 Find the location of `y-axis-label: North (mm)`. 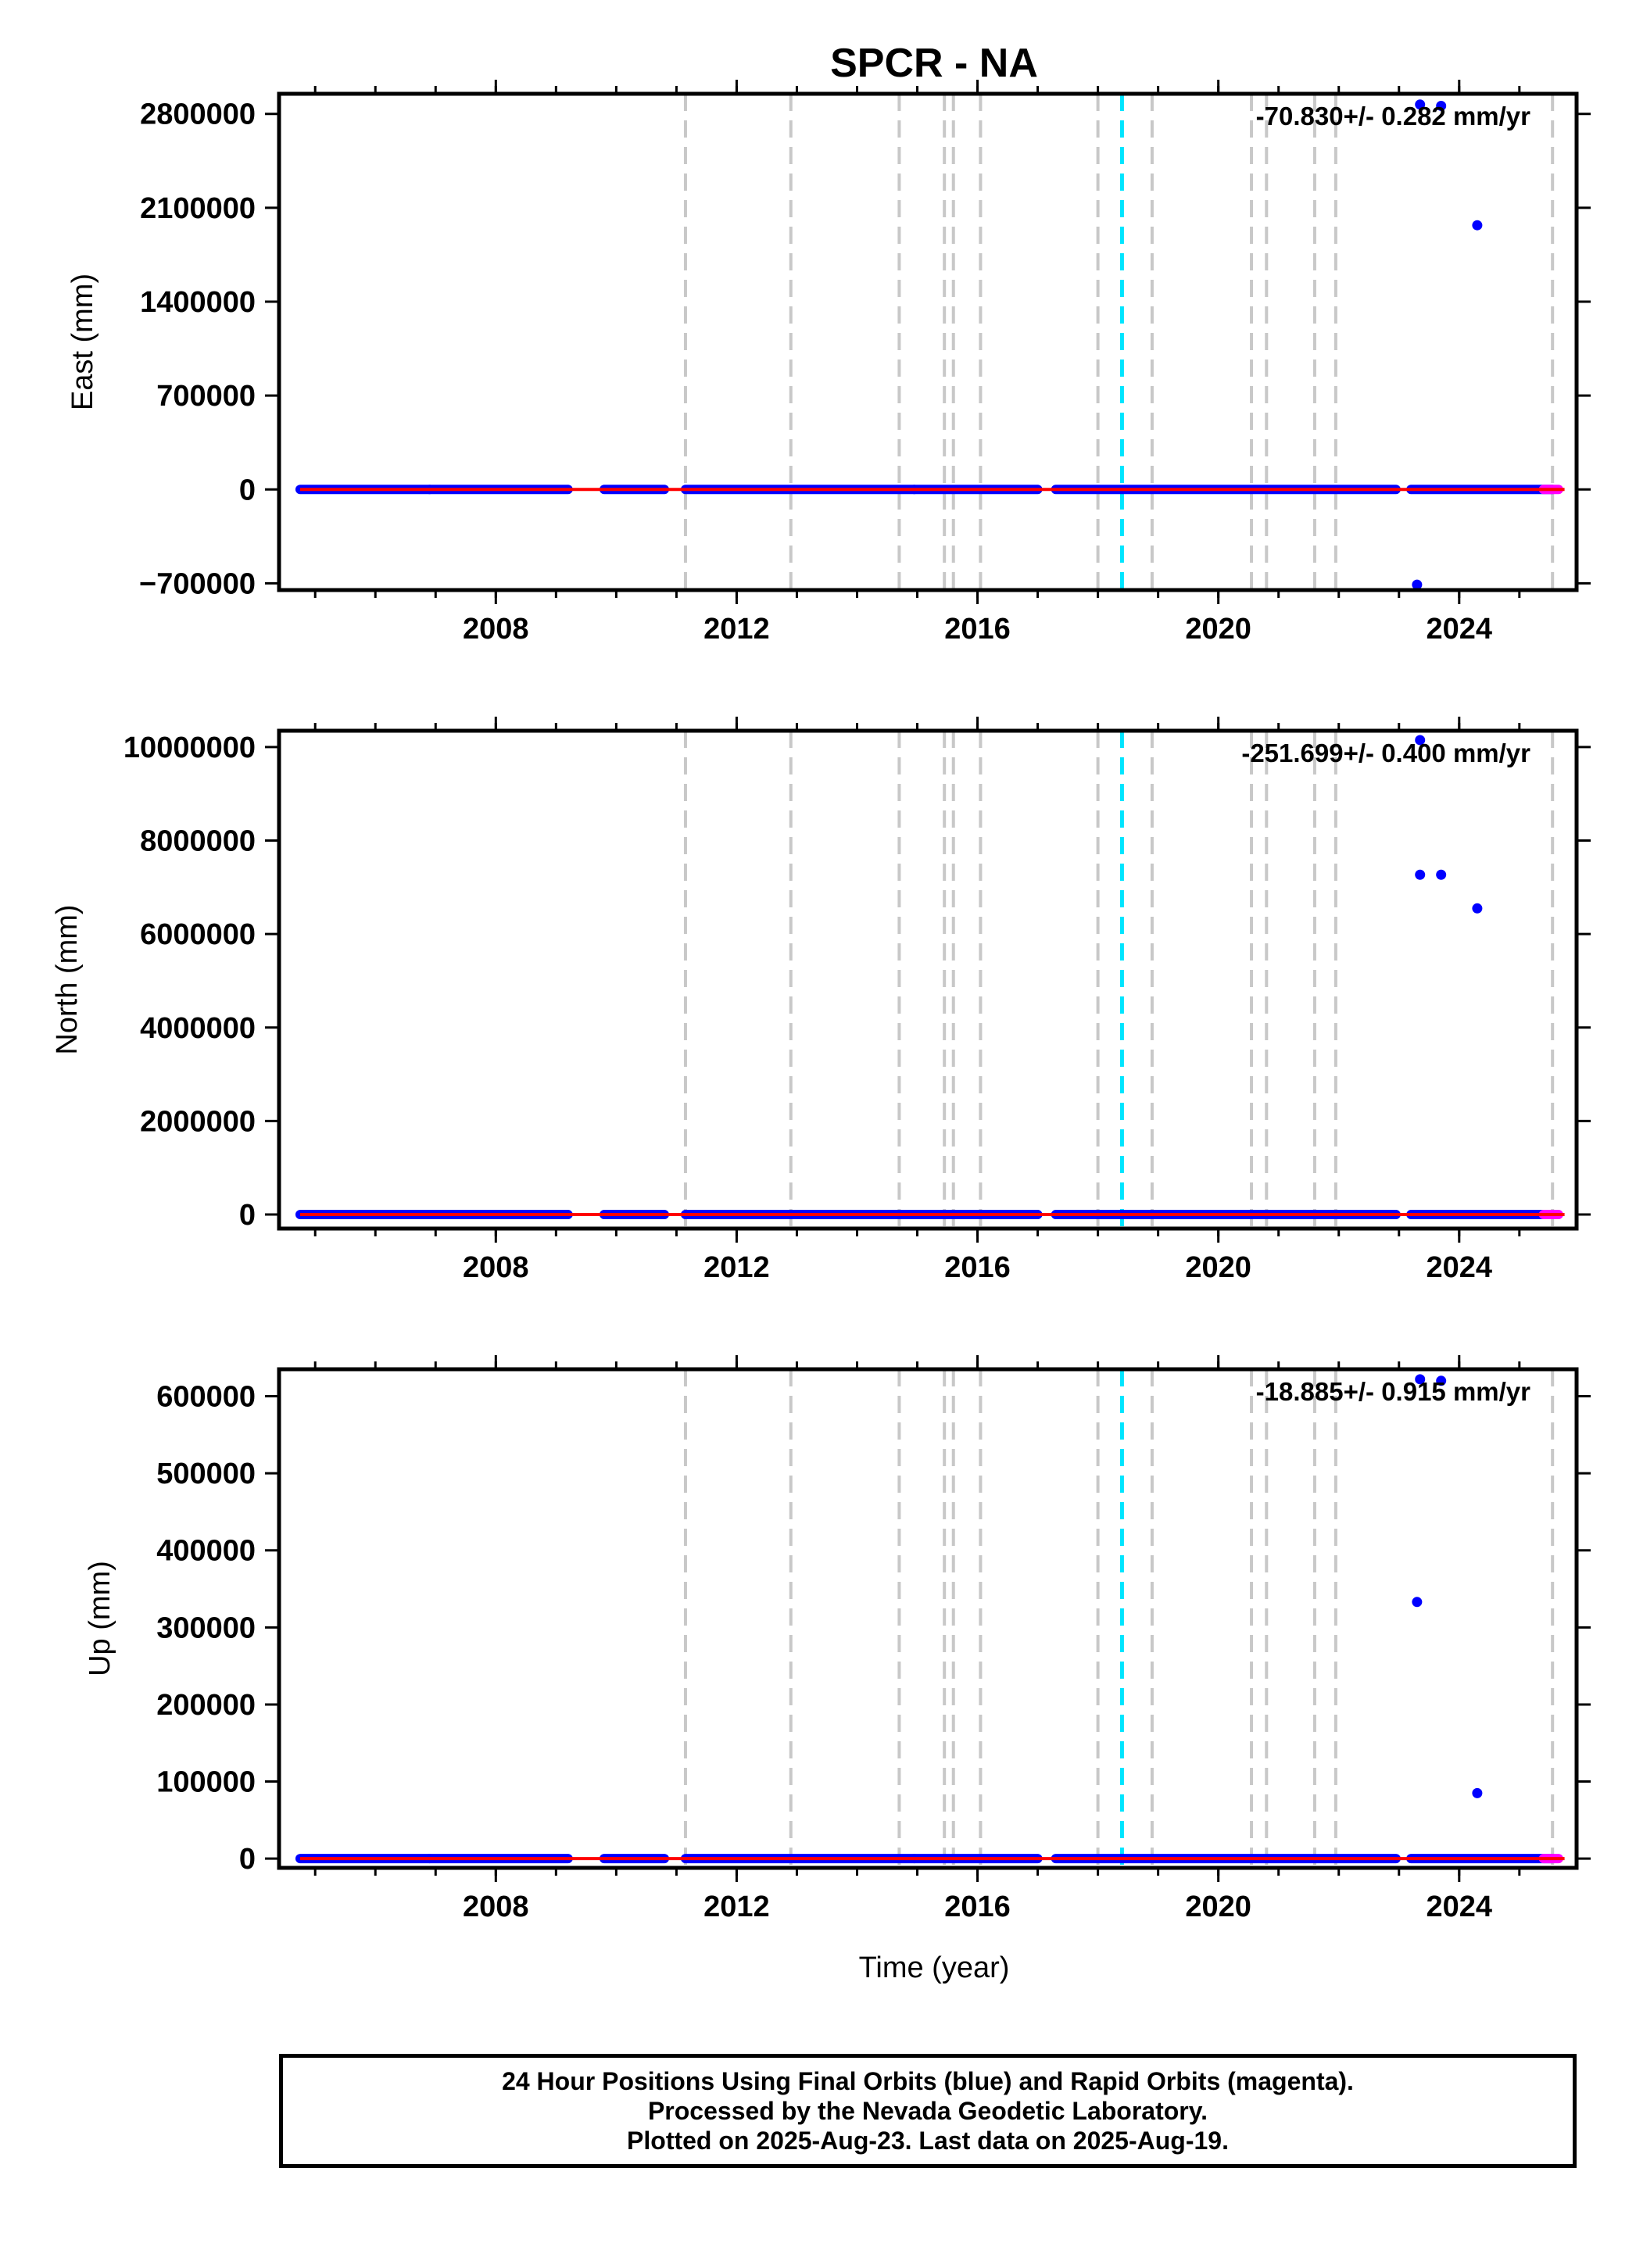

y-axis-label: North (mm) is located at coordinates (67, 979).